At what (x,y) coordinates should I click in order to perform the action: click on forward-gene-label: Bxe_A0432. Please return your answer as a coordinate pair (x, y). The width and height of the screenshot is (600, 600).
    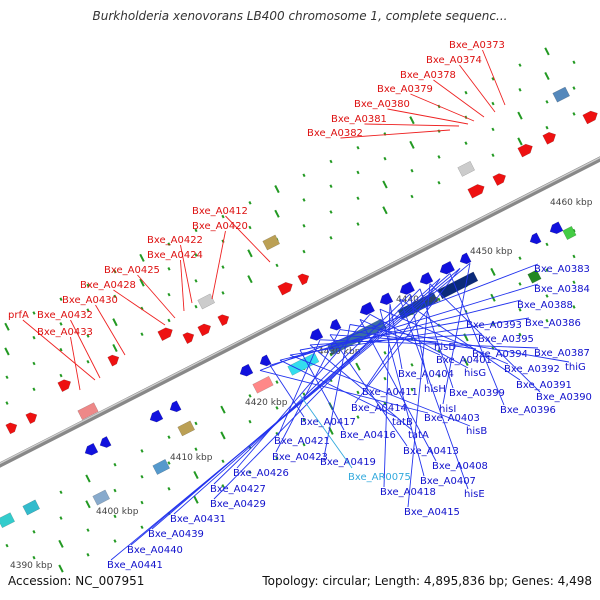
    Looking at the image, I should click on (65, 315).